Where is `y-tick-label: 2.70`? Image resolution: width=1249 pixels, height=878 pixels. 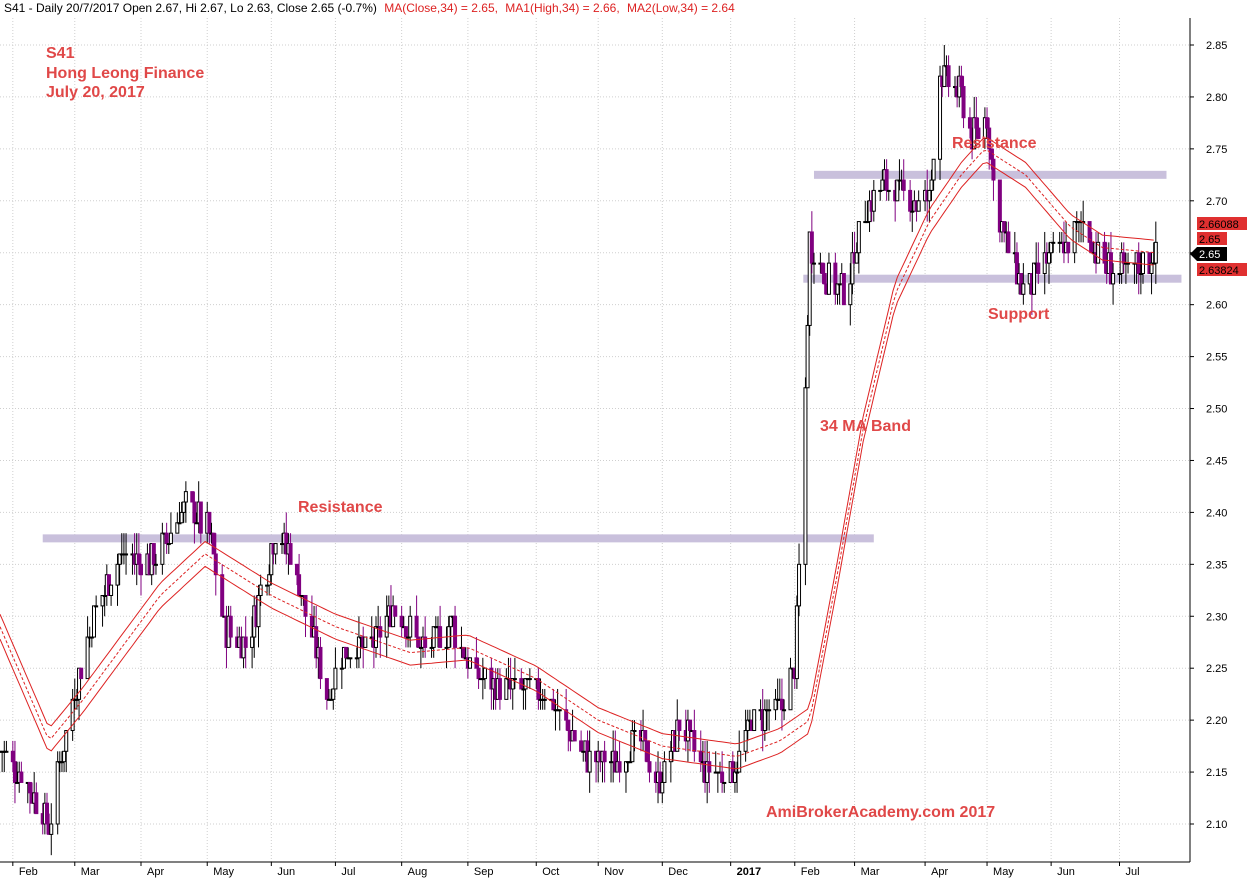 y-tick-label: 2.70 is located at coordinates (1216, 202).